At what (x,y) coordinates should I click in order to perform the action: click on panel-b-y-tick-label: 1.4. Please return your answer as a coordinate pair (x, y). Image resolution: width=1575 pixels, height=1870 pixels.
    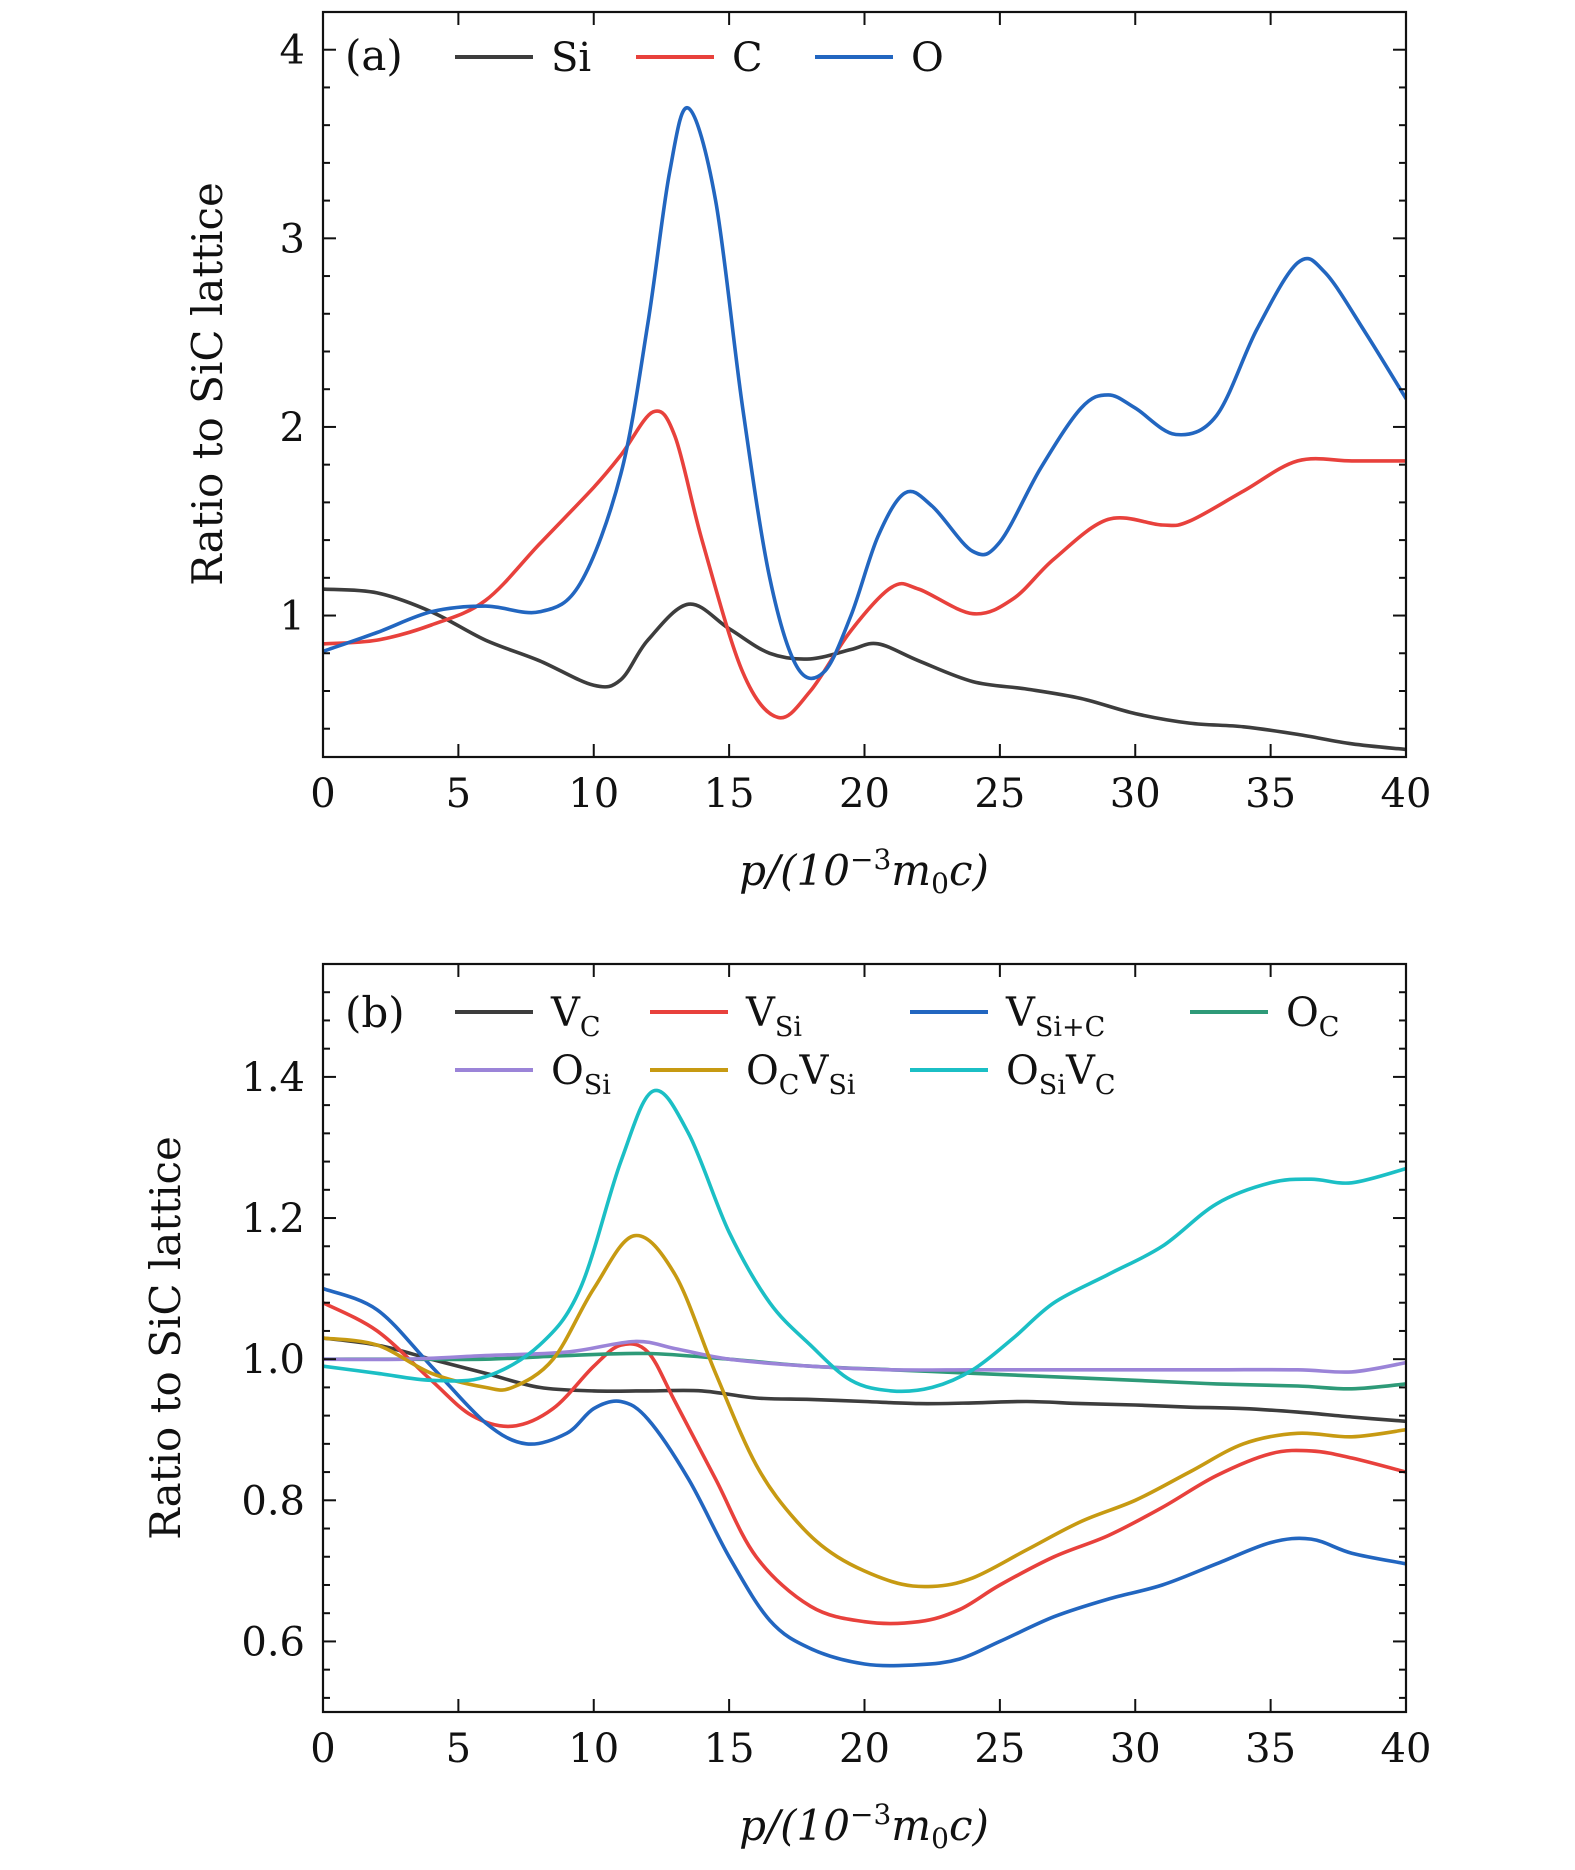
    Looking at the image, I should click on (273, 1078).